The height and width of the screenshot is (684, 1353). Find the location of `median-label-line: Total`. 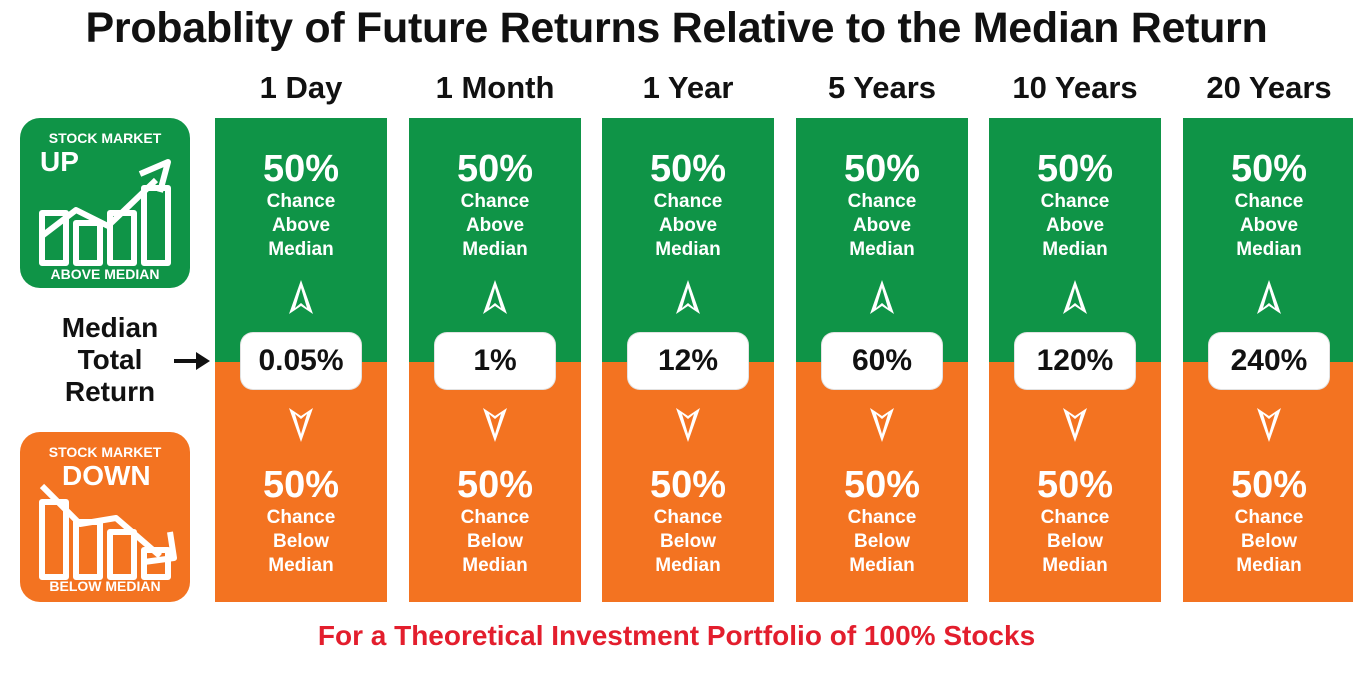

median-label-line: Total is located at coordinates (110, 359).